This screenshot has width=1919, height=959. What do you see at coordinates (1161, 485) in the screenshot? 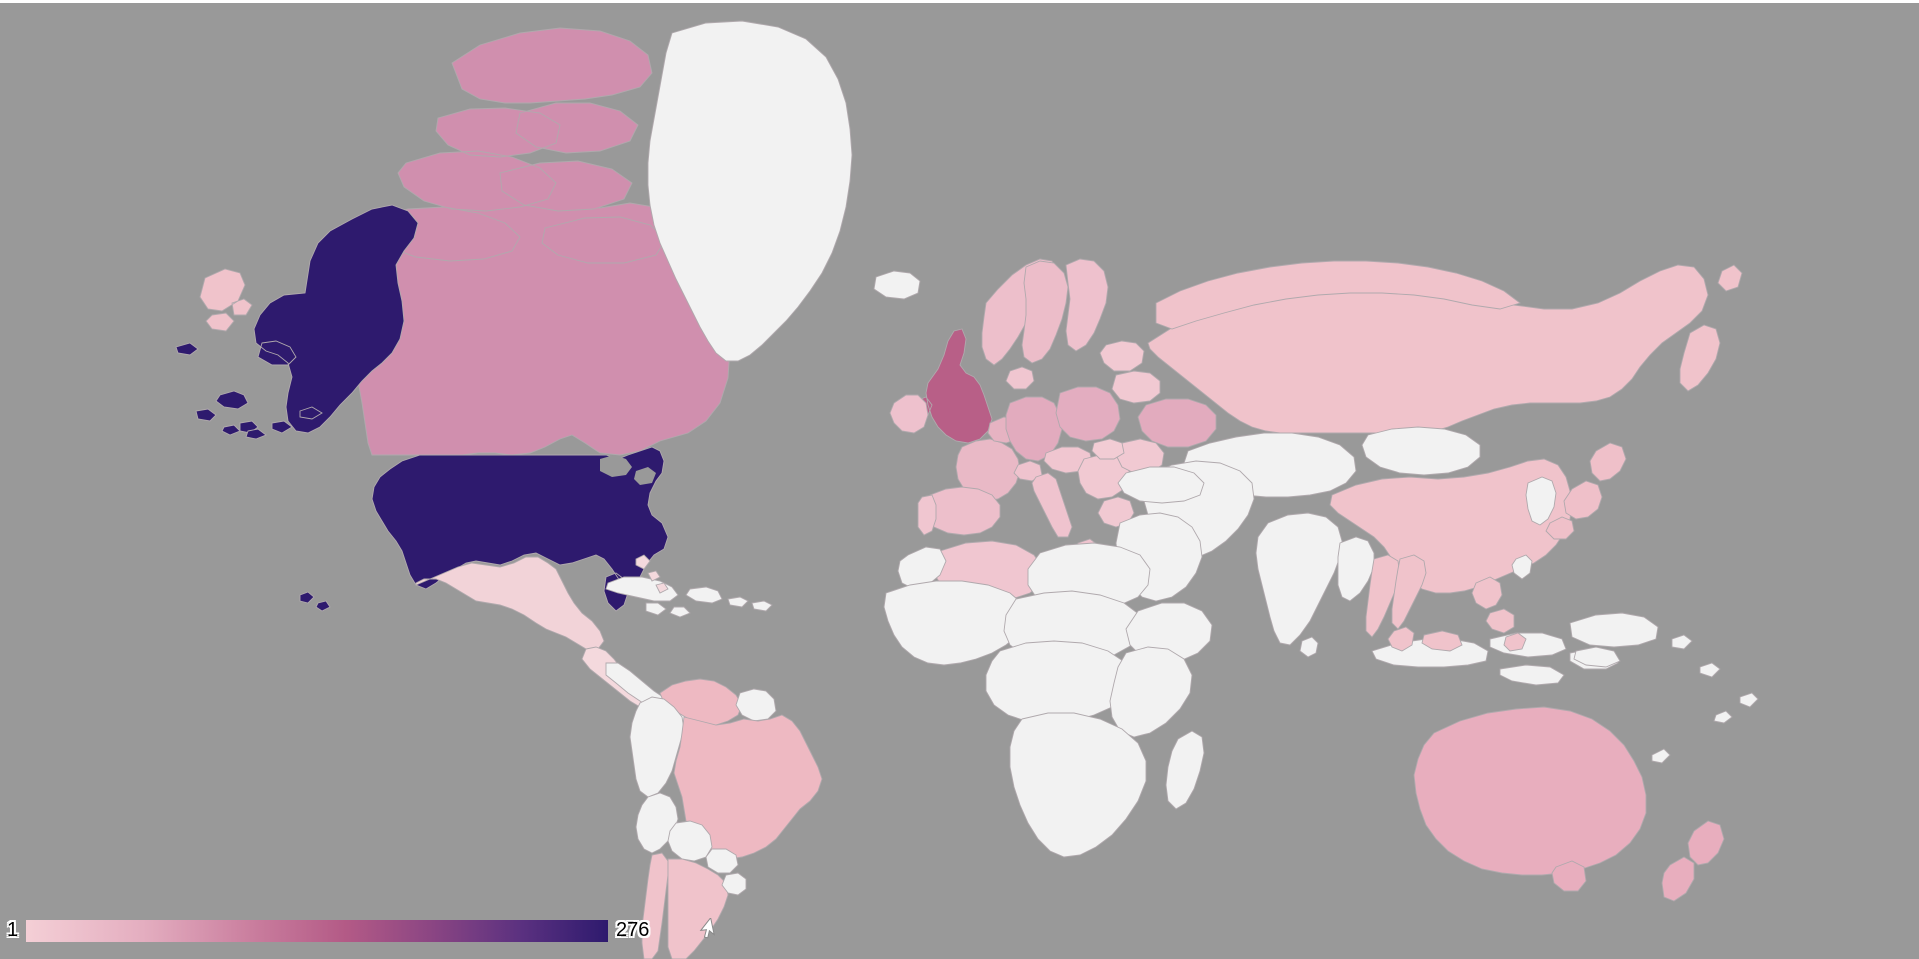
I see `region-turkey` at bounding box center [1161, 485].